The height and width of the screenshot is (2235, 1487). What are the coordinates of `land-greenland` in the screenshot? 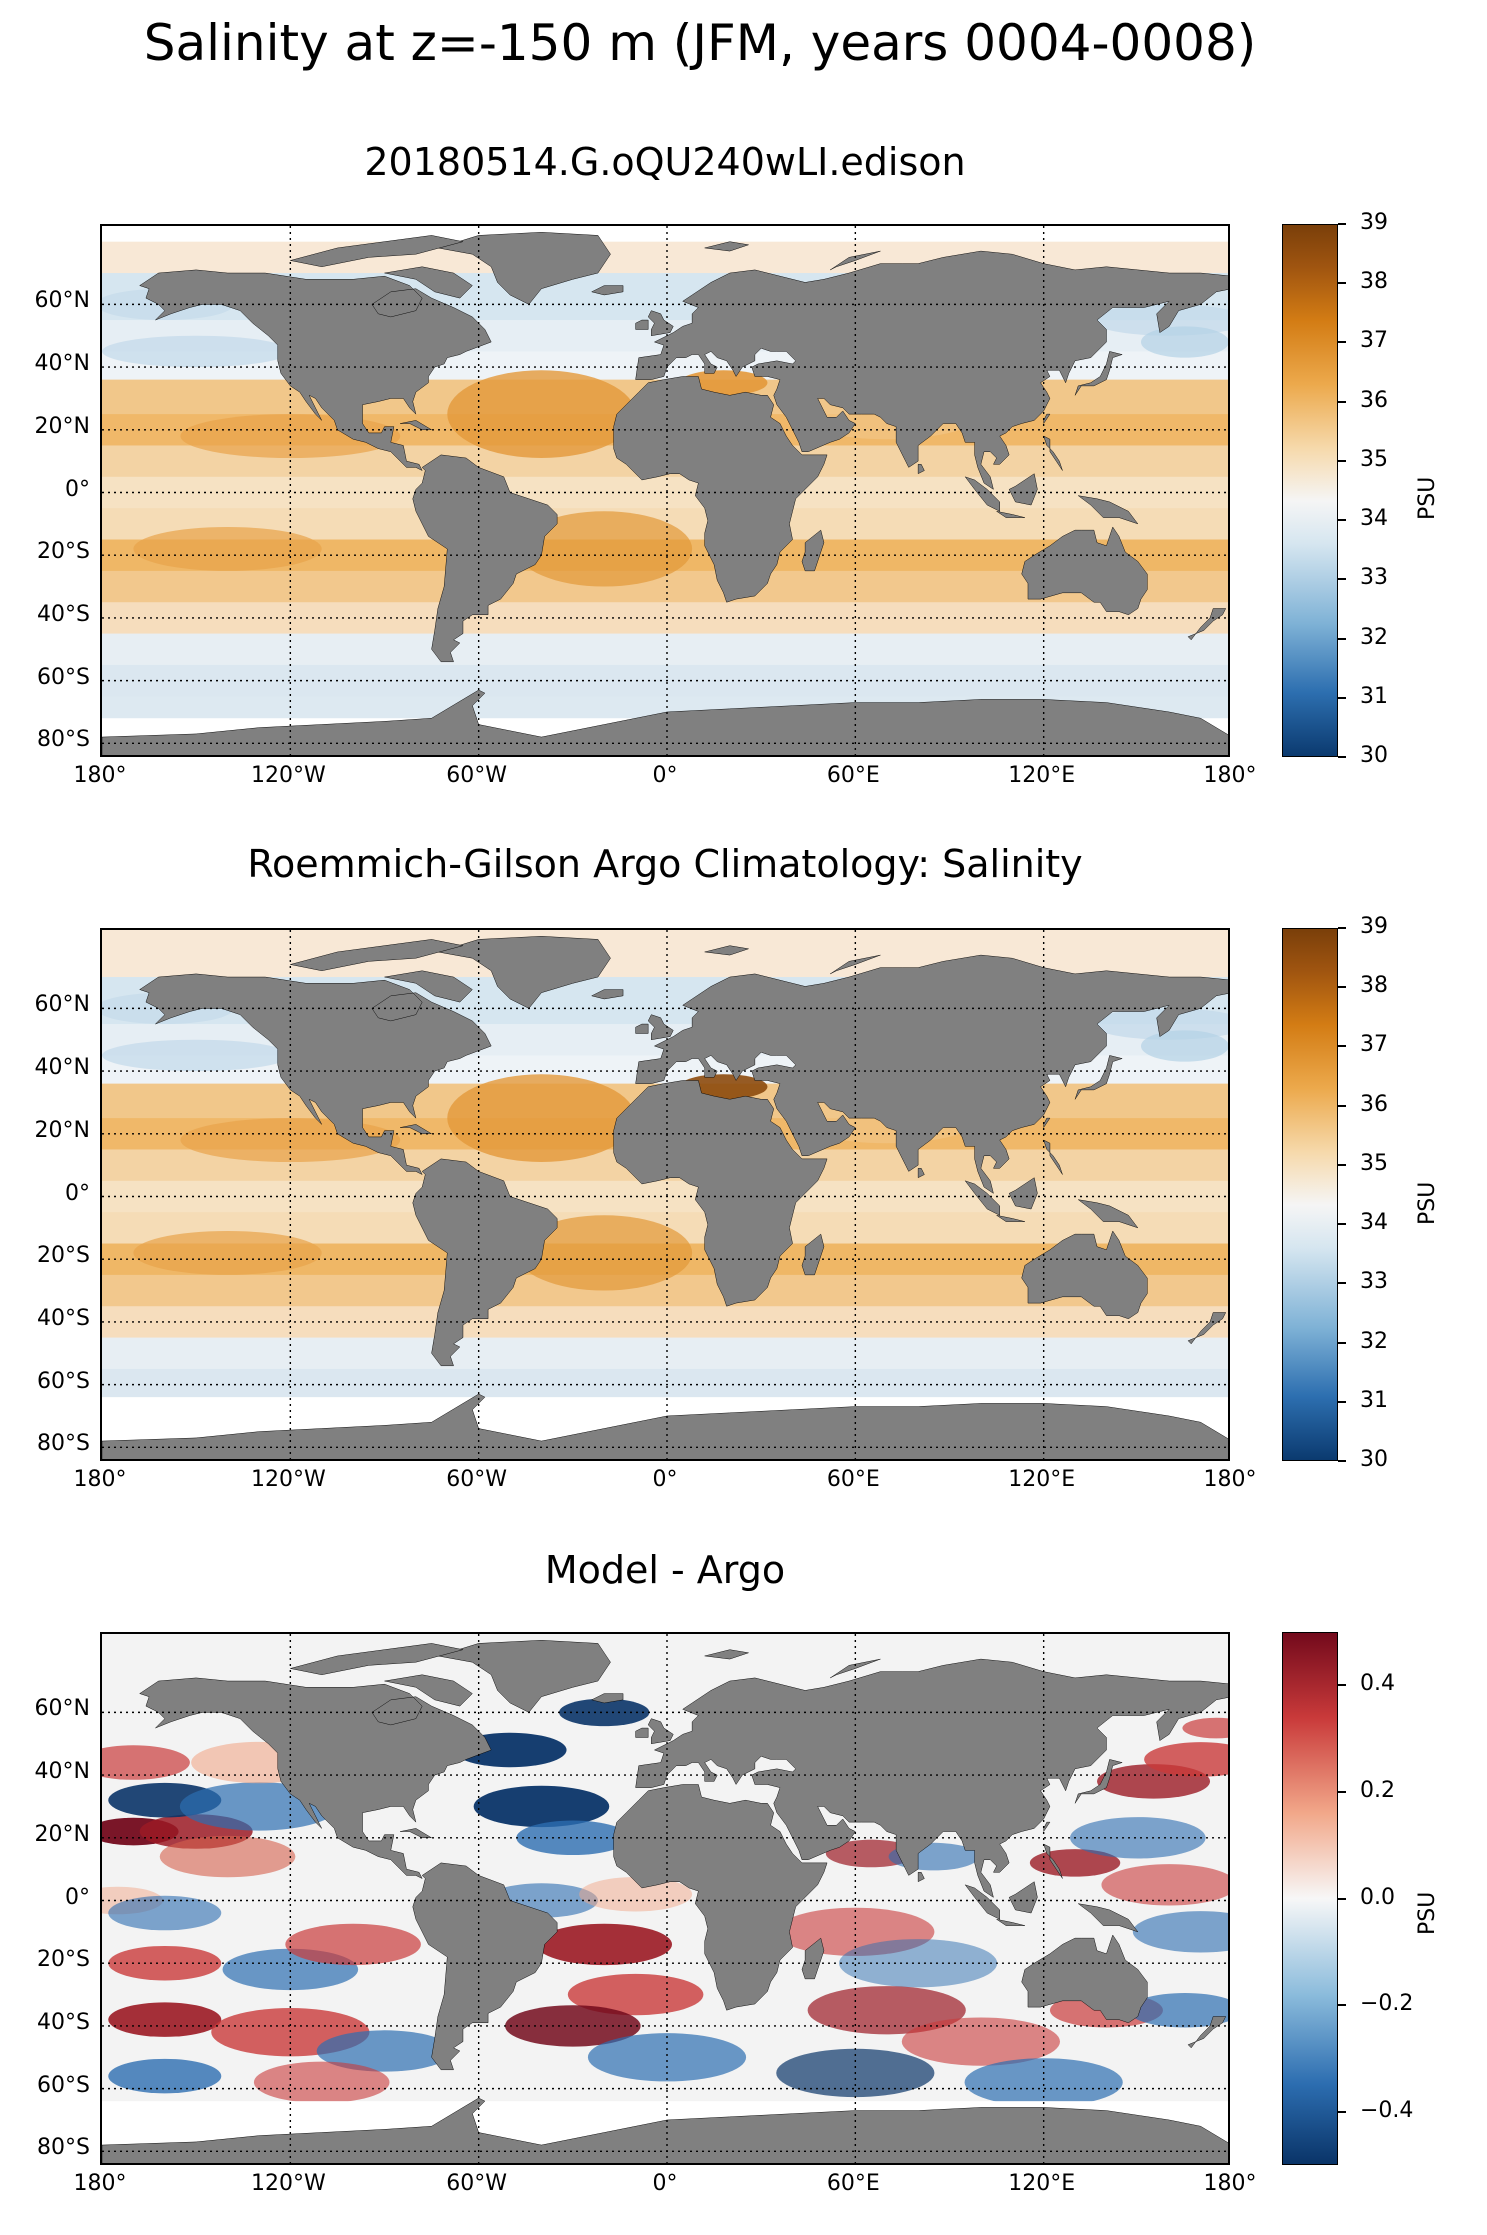 It's located at (524, 1676).